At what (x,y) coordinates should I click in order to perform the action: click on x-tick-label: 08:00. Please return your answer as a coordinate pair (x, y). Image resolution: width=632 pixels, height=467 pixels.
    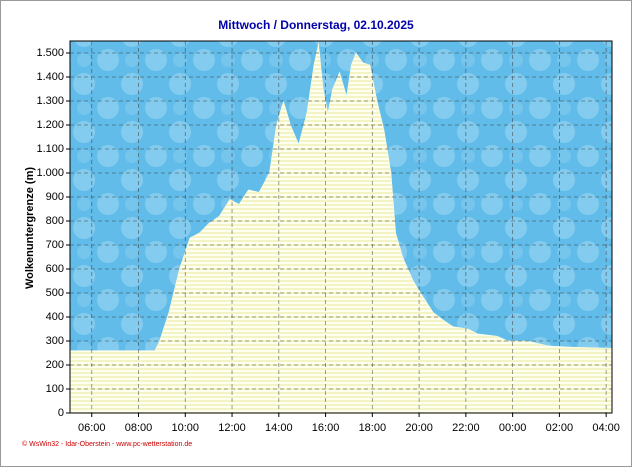
    Looking at the image, I should click on (139, 428).